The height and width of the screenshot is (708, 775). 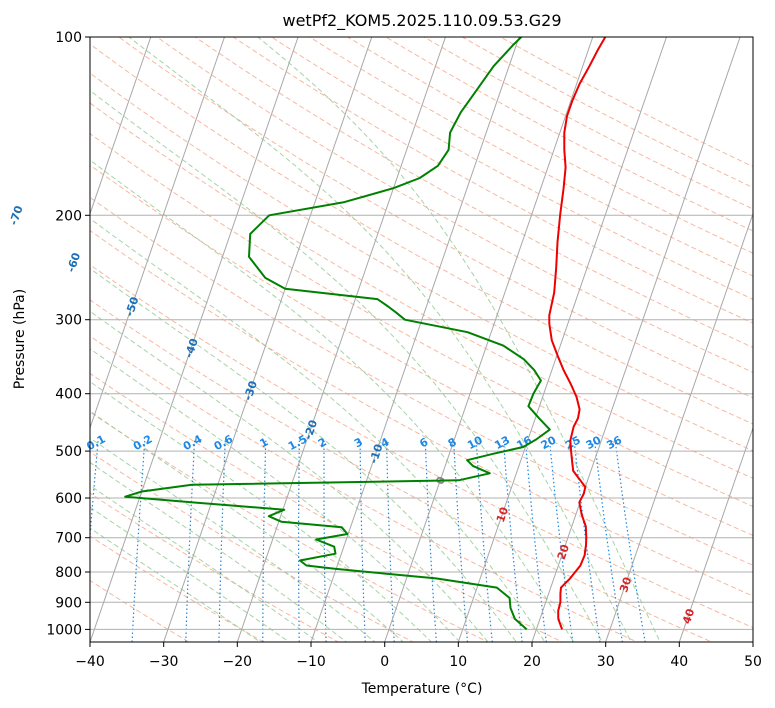 What do you see at coordinates (250, 390) in the screenshot?
I see `isotherm-label: -30` at bounding box center [250, 390].